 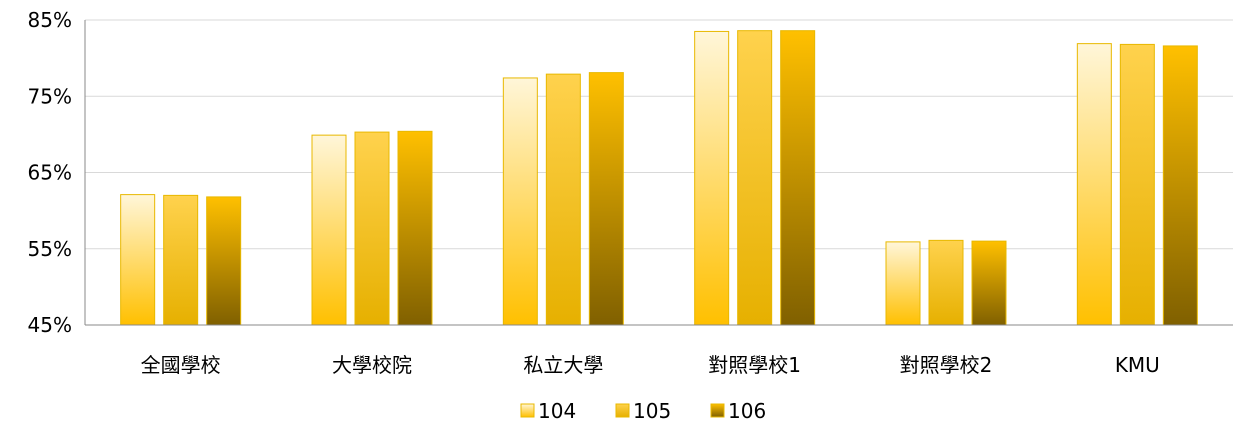 I want to click on y-tick-label: 65%, so click(x=50, y=173).